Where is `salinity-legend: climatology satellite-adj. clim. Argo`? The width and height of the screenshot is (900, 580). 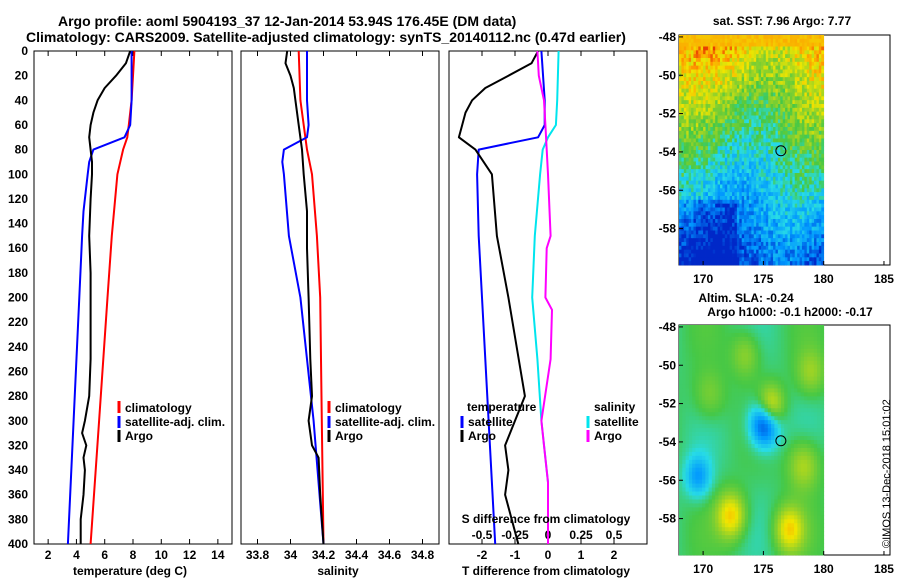
salinity-legend: climatology satellite-adj. clim. Argo is located at coordinates (381, 422).